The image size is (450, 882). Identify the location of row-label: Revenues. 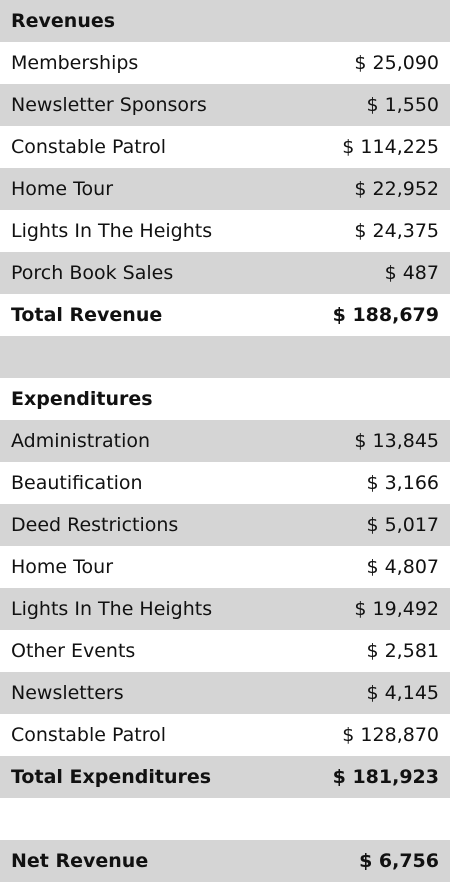
(63, 21).